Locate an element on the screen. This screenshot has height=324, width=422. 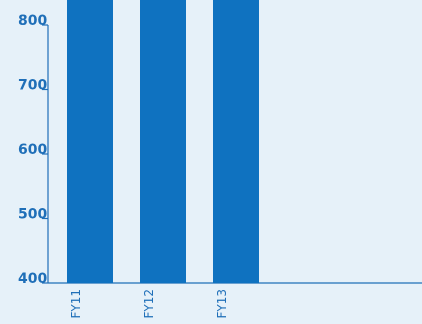
y-tick-label: 800 is located at coordinates (32, 21).